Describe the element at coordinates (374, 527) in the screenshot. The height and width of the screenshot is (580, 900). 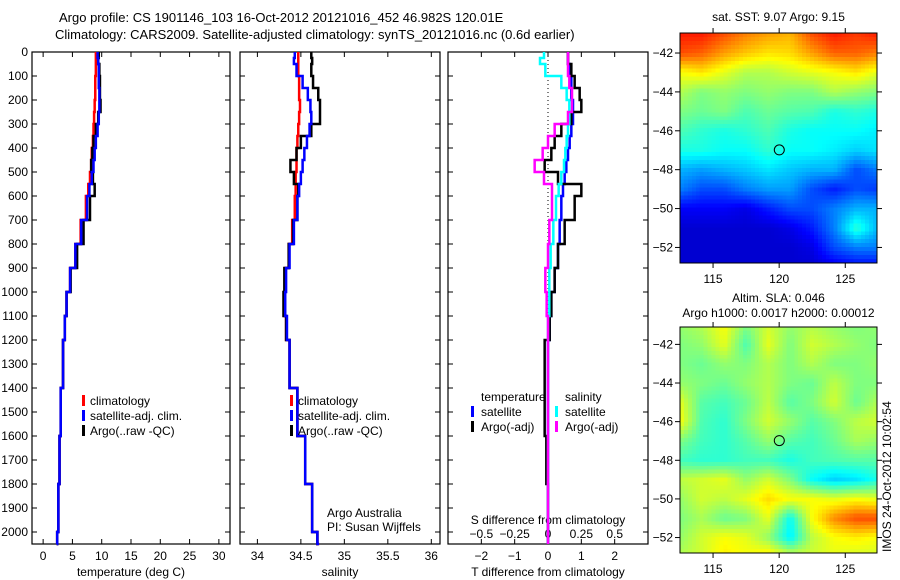
I see `credit-pi: PI: Susan Wijffels` at that location.